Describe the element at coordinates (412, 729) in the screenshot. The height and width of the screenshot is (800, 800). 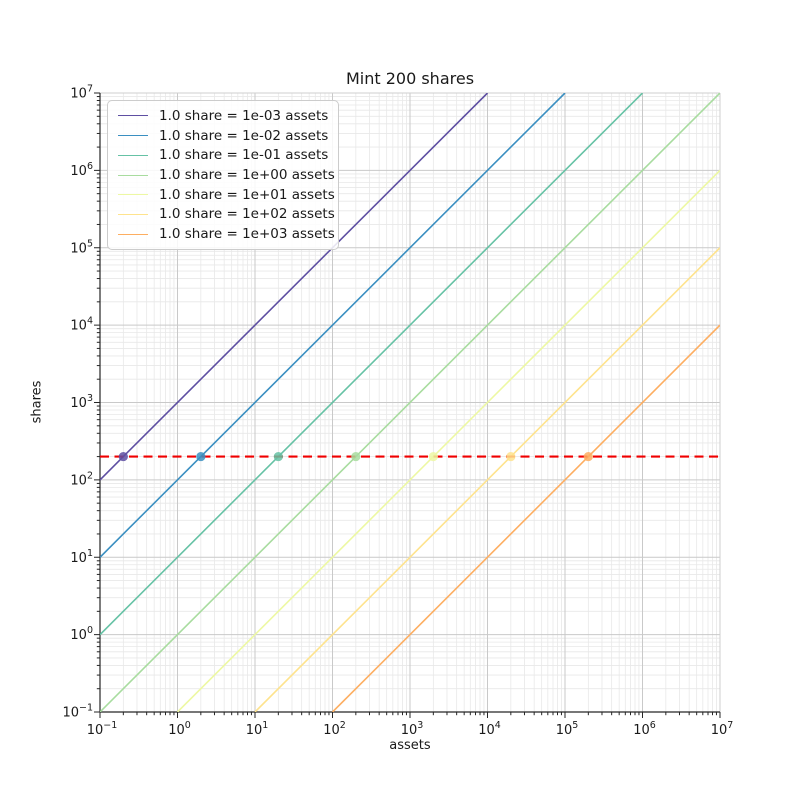
I see `x-tick-label: 10³` at that location.